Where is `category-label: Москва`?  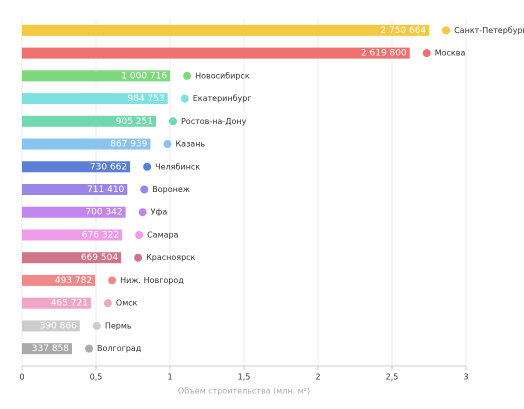
category-label: Москва is located at coordinates (450, 53).